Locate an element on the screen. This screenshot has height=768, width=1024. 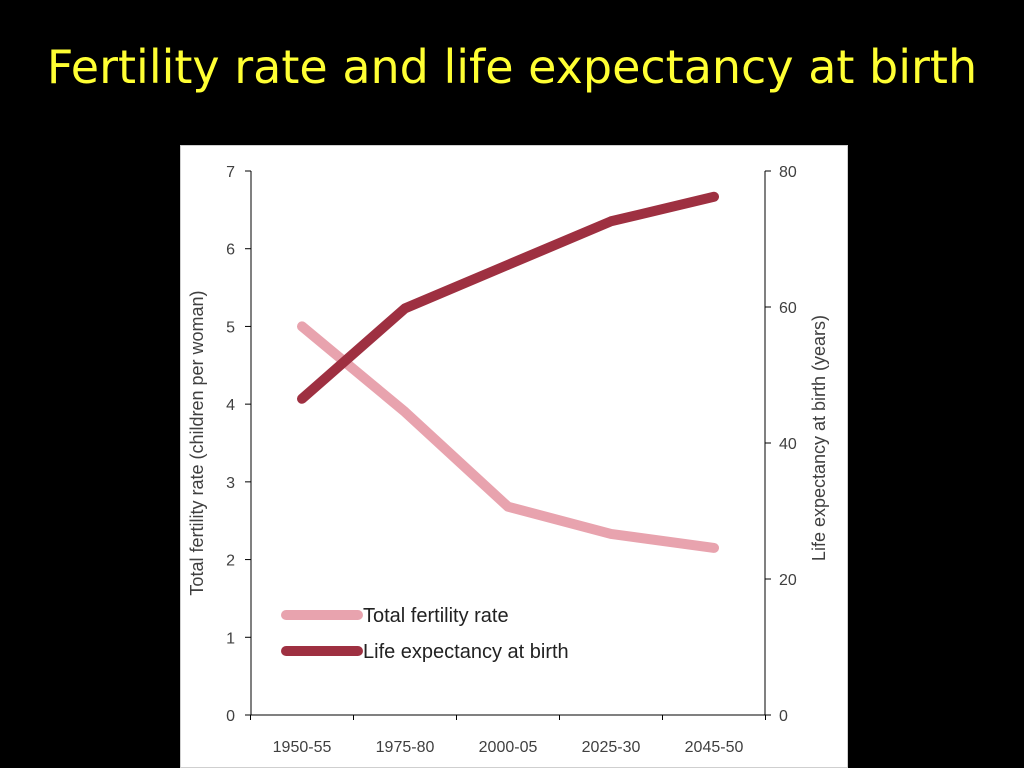
x-axis-tick-label: 2000-05 is located at coordinates (508, 747).